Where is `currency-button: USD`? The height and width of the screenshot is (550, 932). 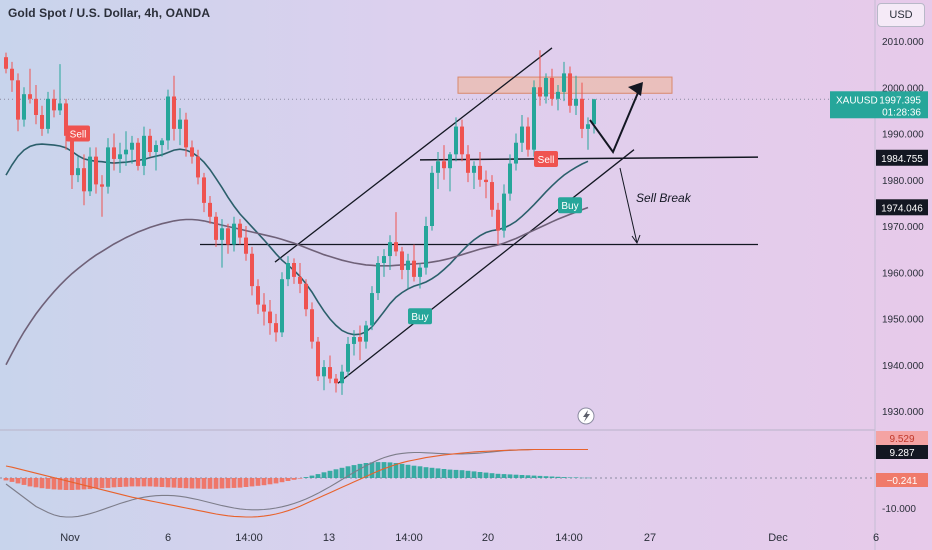 currency-button: USD is located at coordinates (901, 15).